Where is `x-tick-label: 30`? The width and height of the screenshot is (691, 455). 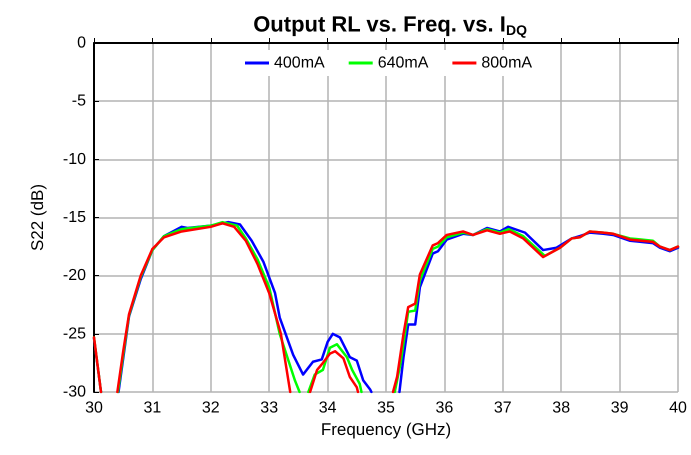
x-tick-label: 30 is located at coordinates (94, 408).